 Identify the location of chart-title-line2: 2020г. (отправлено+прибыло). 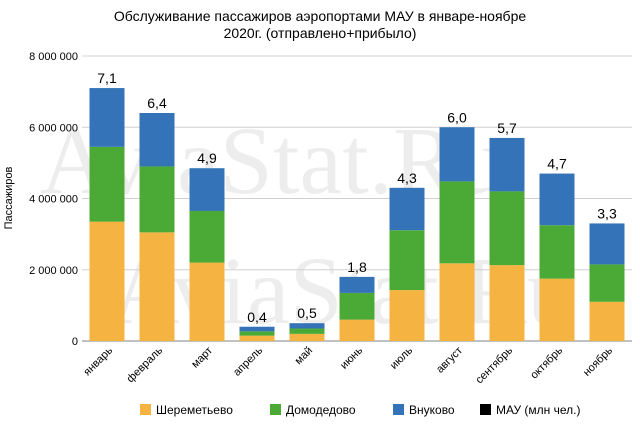
(320, 33).